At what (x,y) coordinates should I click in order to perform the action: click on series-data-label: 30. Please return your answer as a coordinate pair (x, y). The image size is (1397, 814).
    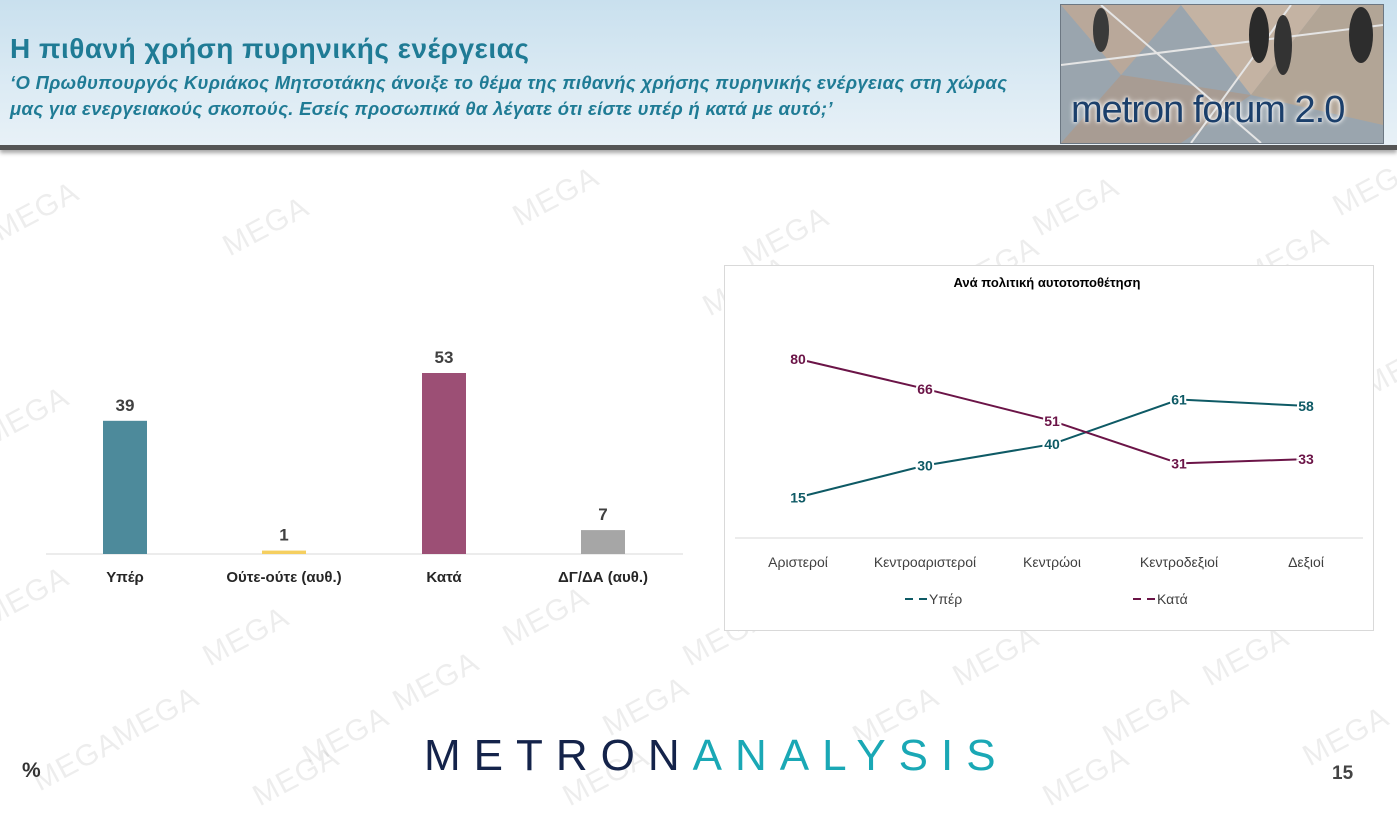
    Looking at the image, I should click on (925, 466).